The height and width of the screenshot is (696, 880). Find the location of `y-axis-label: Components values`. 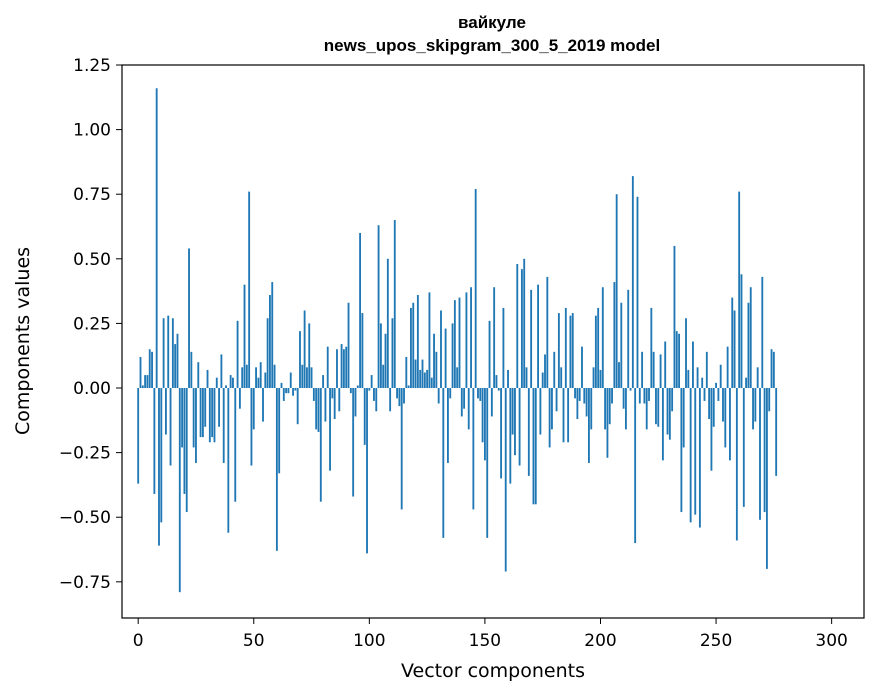

y-axis-label: Components values is located at coordinates (23, 341).